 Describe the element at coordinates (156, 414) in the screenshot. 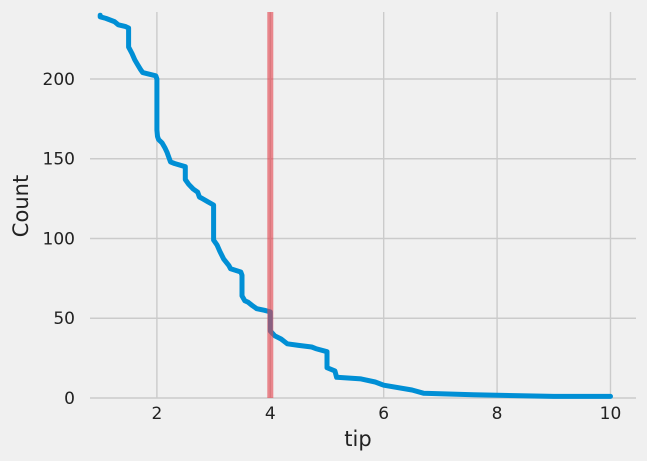

I see `x-tick-label: 2` at that location.